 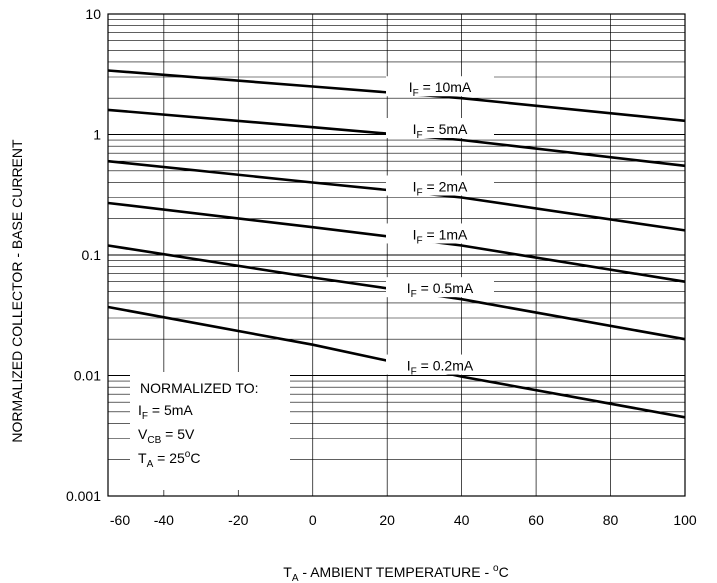 I want to click on x-tick-label: -20, so click(x=238, y=520).